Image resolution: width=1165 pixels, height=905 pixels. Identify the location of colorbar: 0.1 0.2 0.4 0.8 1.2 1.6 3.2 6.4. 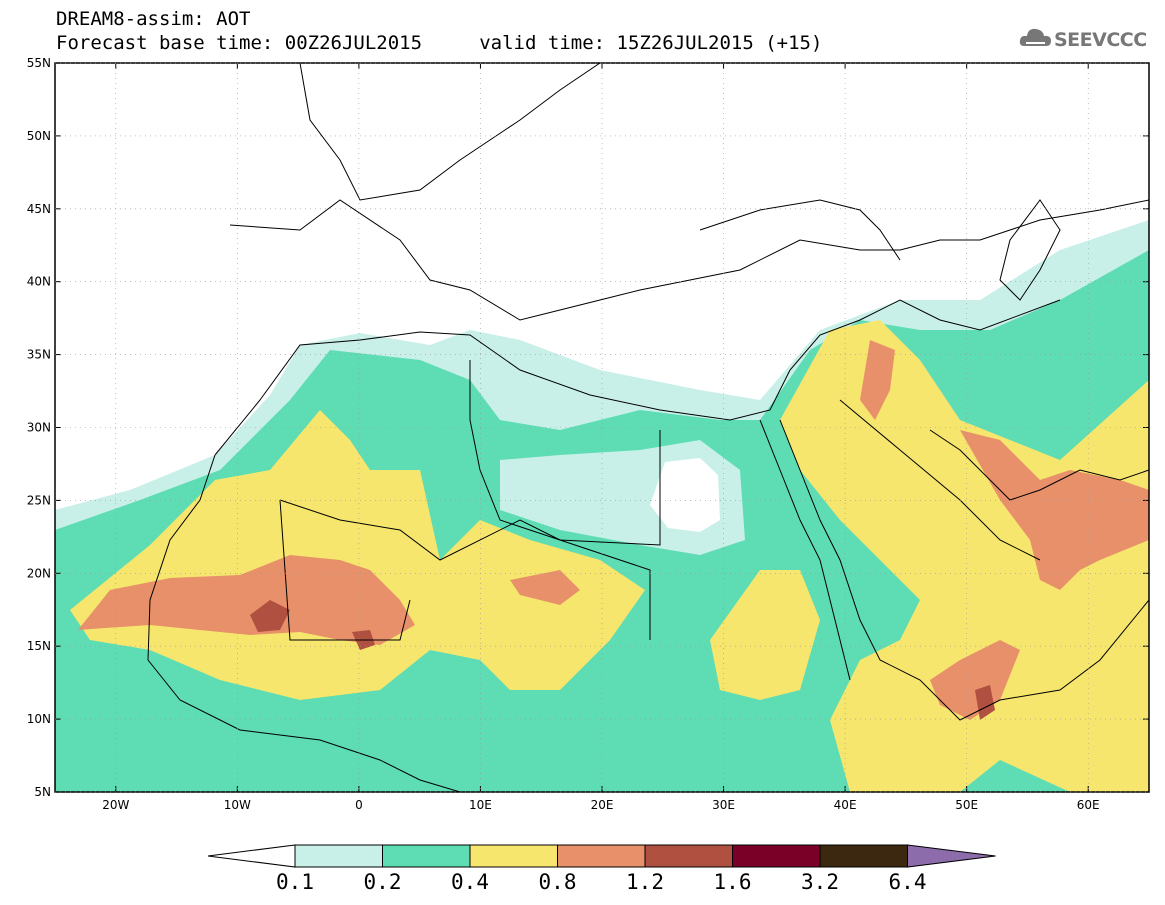
(601, 869).